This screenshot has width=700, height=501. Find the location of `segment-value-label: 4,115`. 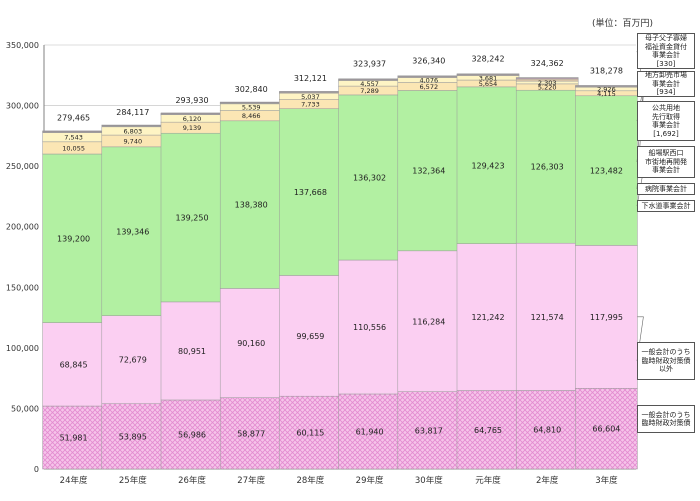

segment-value-label: 4,115 is located at coordinates (606, 94).